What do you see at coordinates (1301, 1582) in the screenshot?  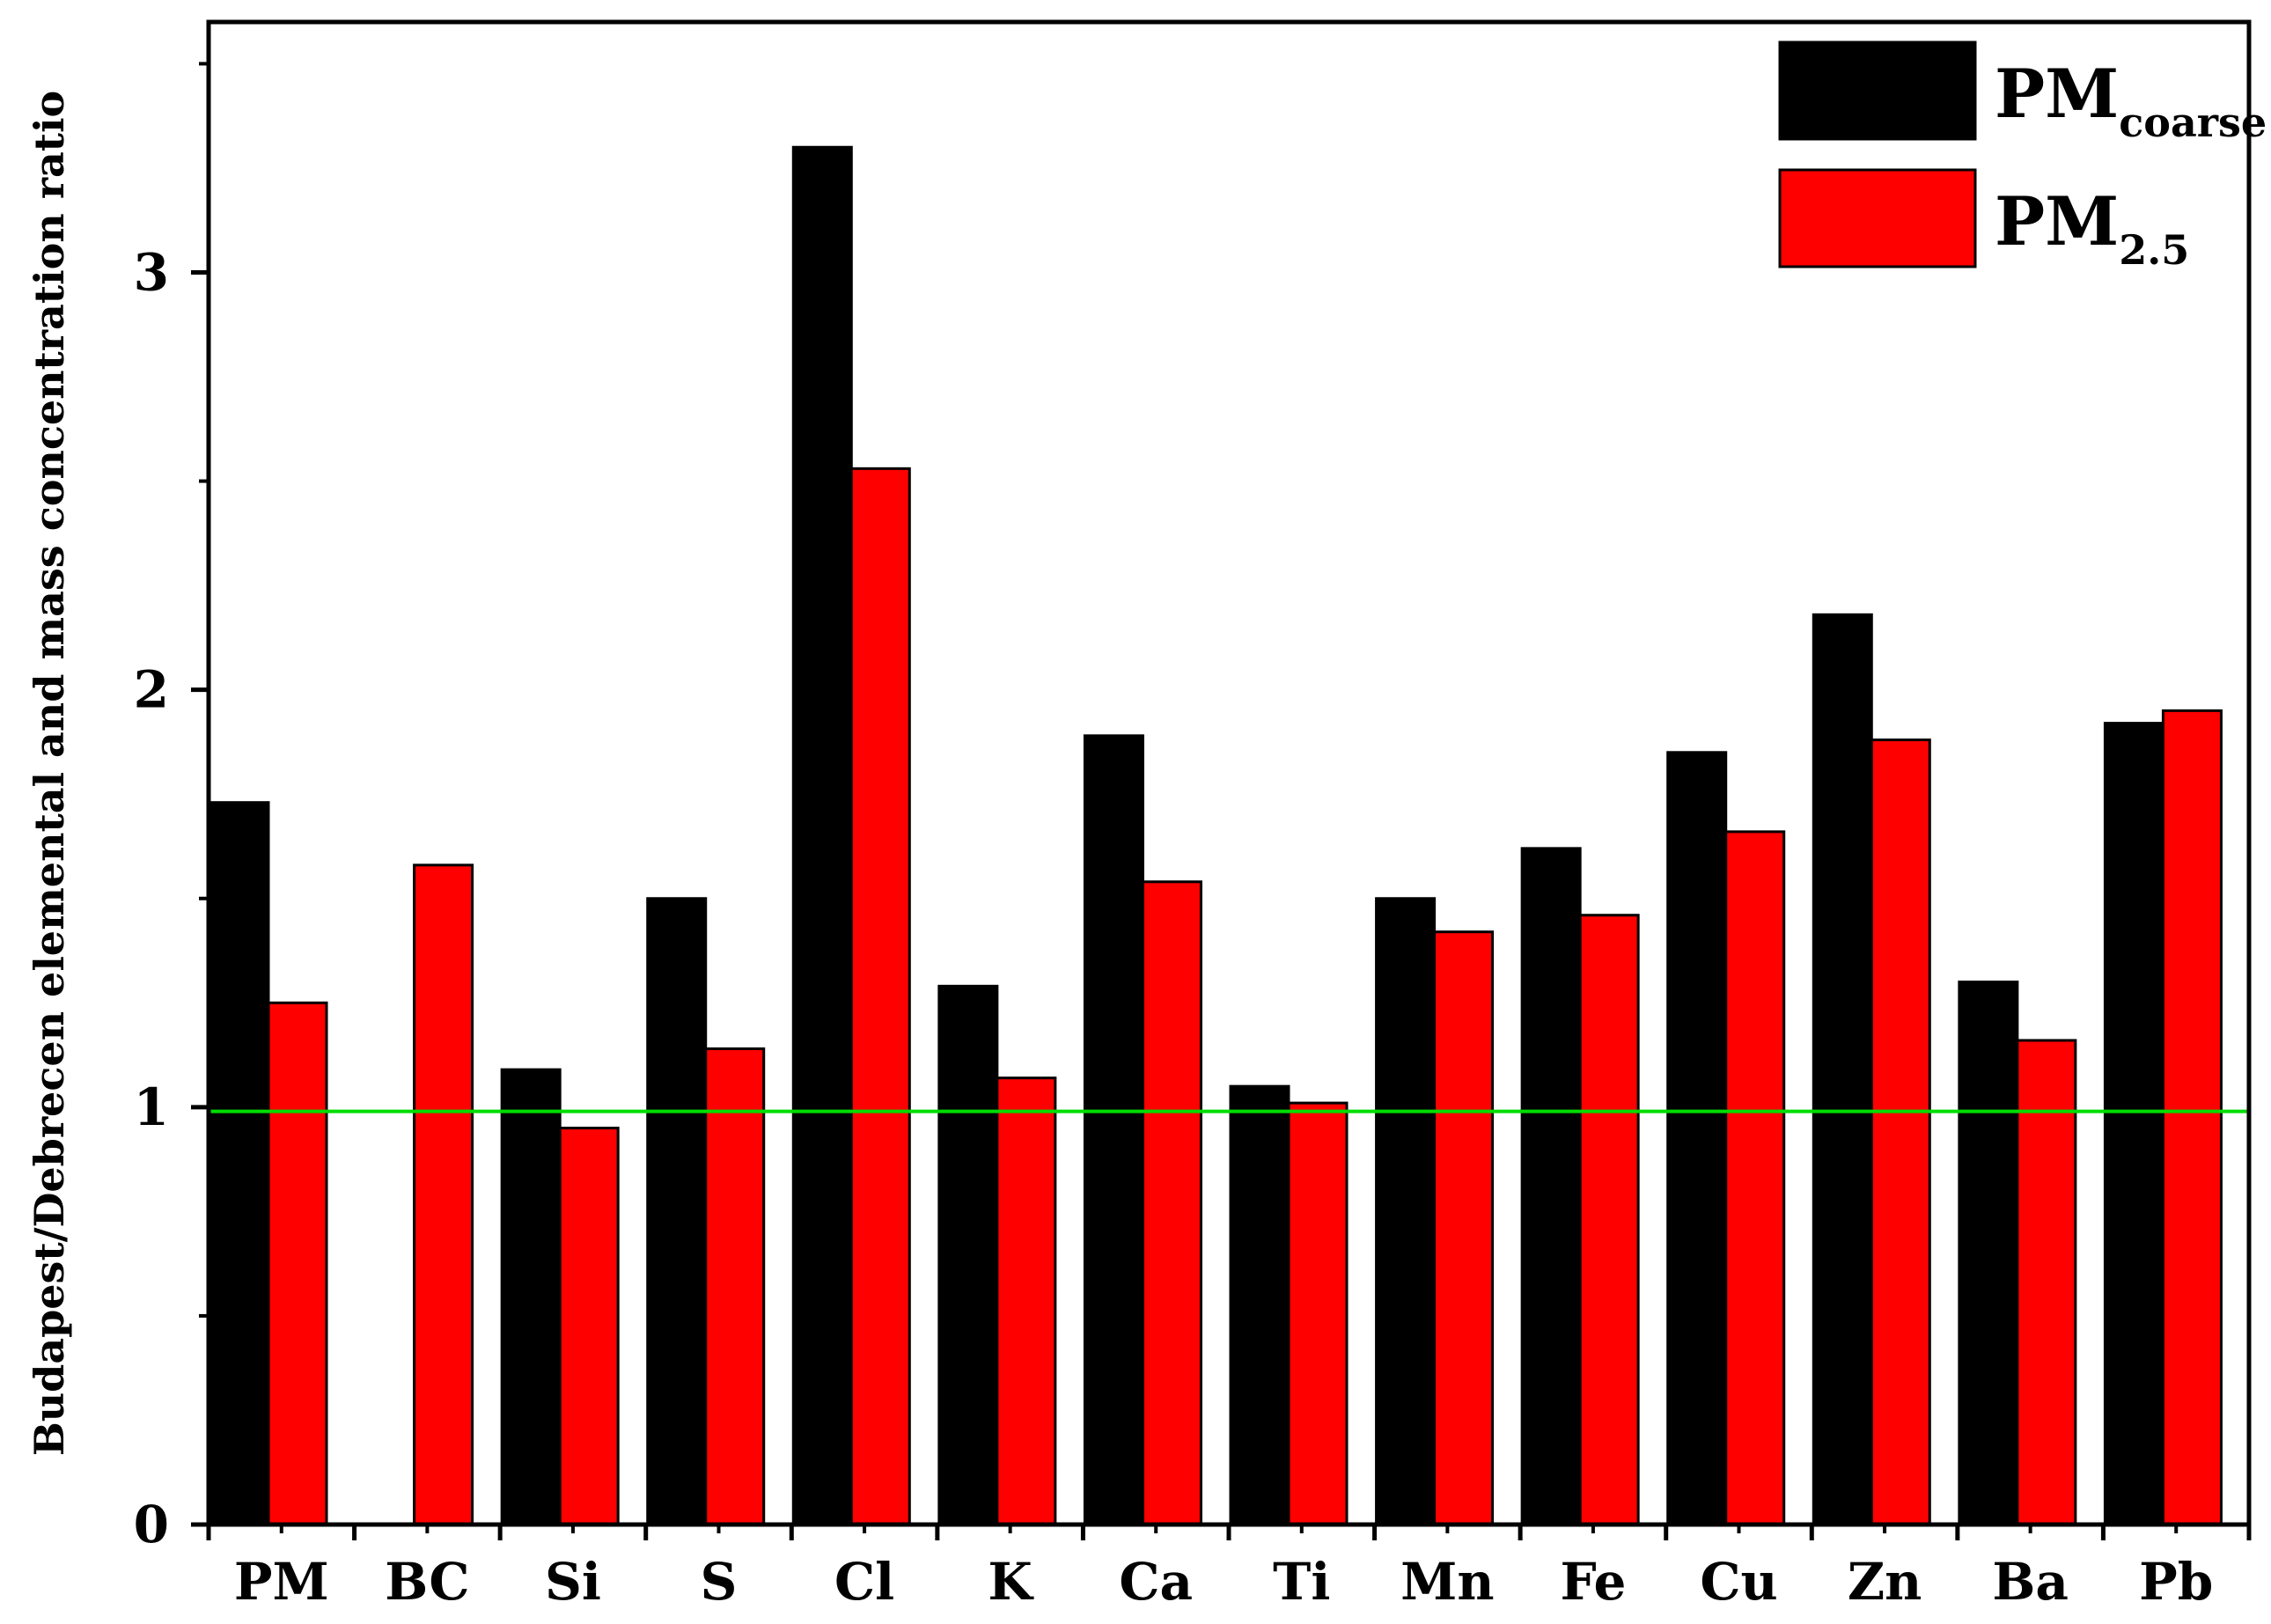 I see `x-tick-label-ti: Ti` at bounding box center [1301, 1582].